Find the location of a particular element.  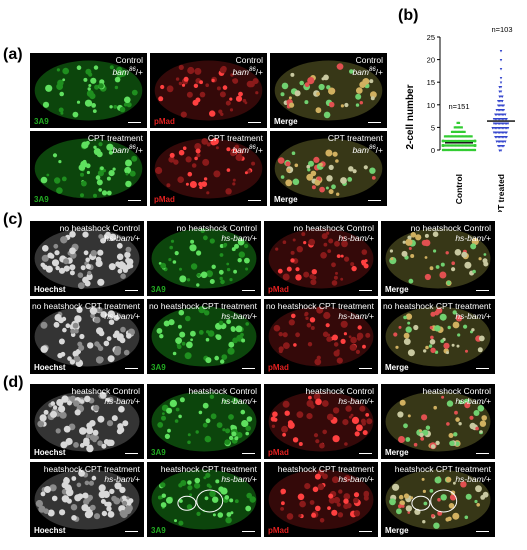

condition-label: CPT treatment bam86/+ is located at coordinates (235, 144).